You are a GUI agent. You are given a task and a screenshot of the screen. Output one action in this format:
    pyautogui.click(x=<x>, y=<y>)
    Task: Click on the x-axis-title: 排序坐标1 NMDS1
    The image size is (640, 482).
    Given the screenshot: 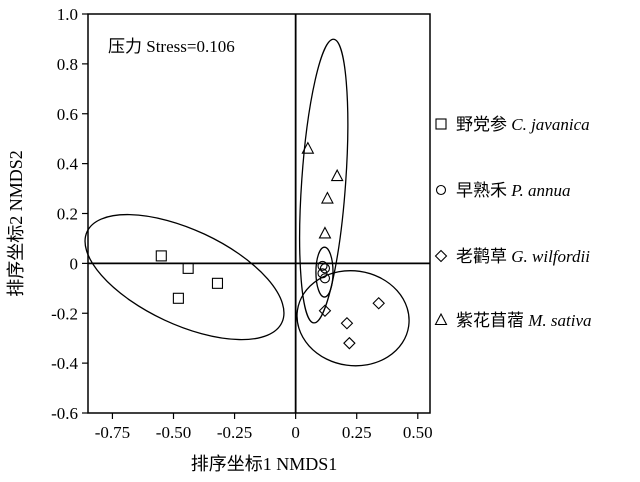 What is the action you would take?
    pyautogui.click(x=264, y=464)
    